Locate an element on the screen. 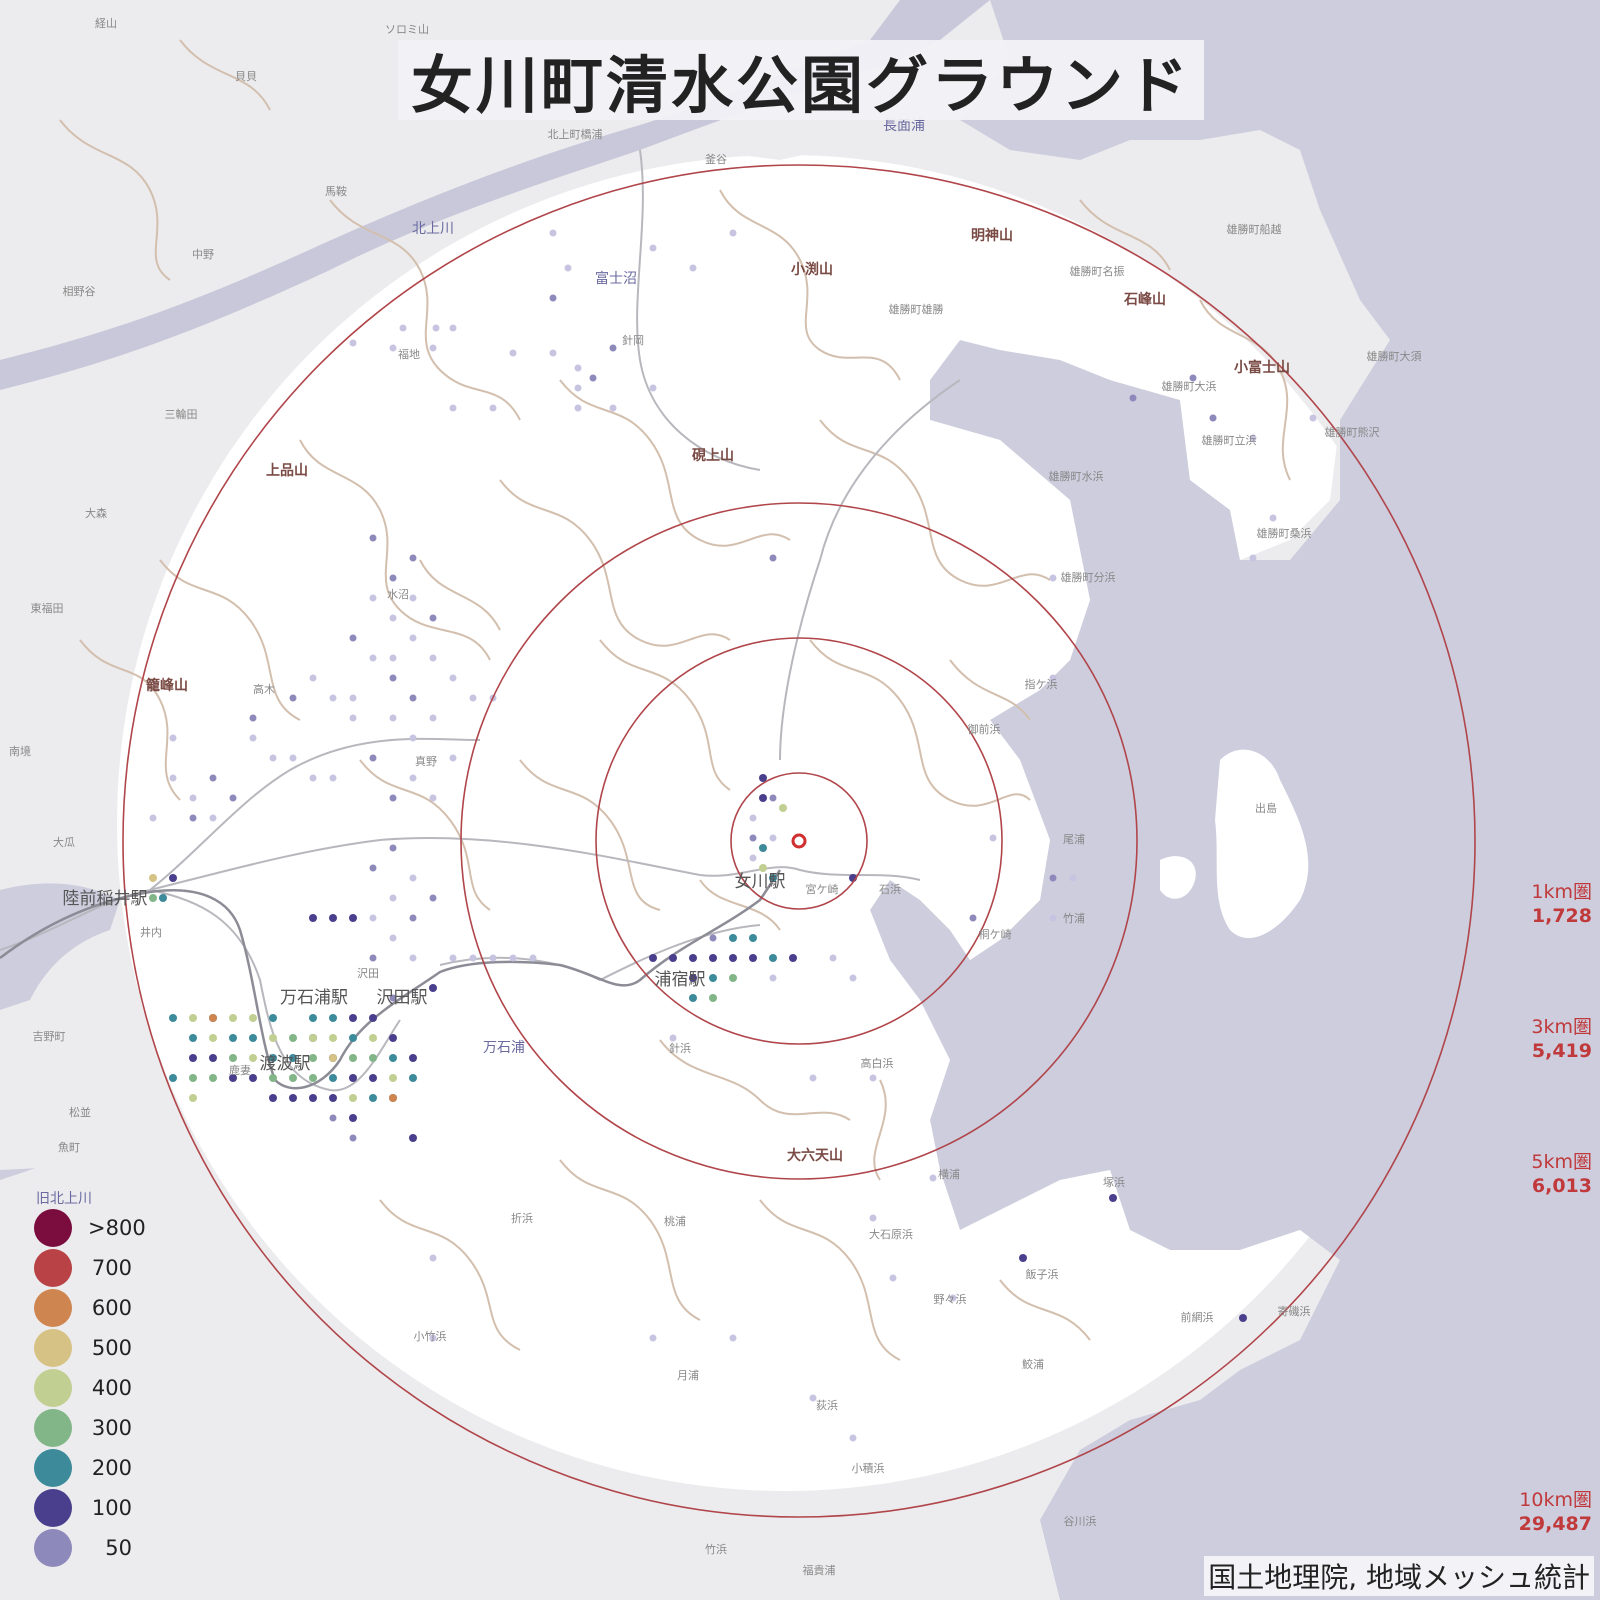  place-label: 雄勝町大浜 is located at coordinates (1189, 386).